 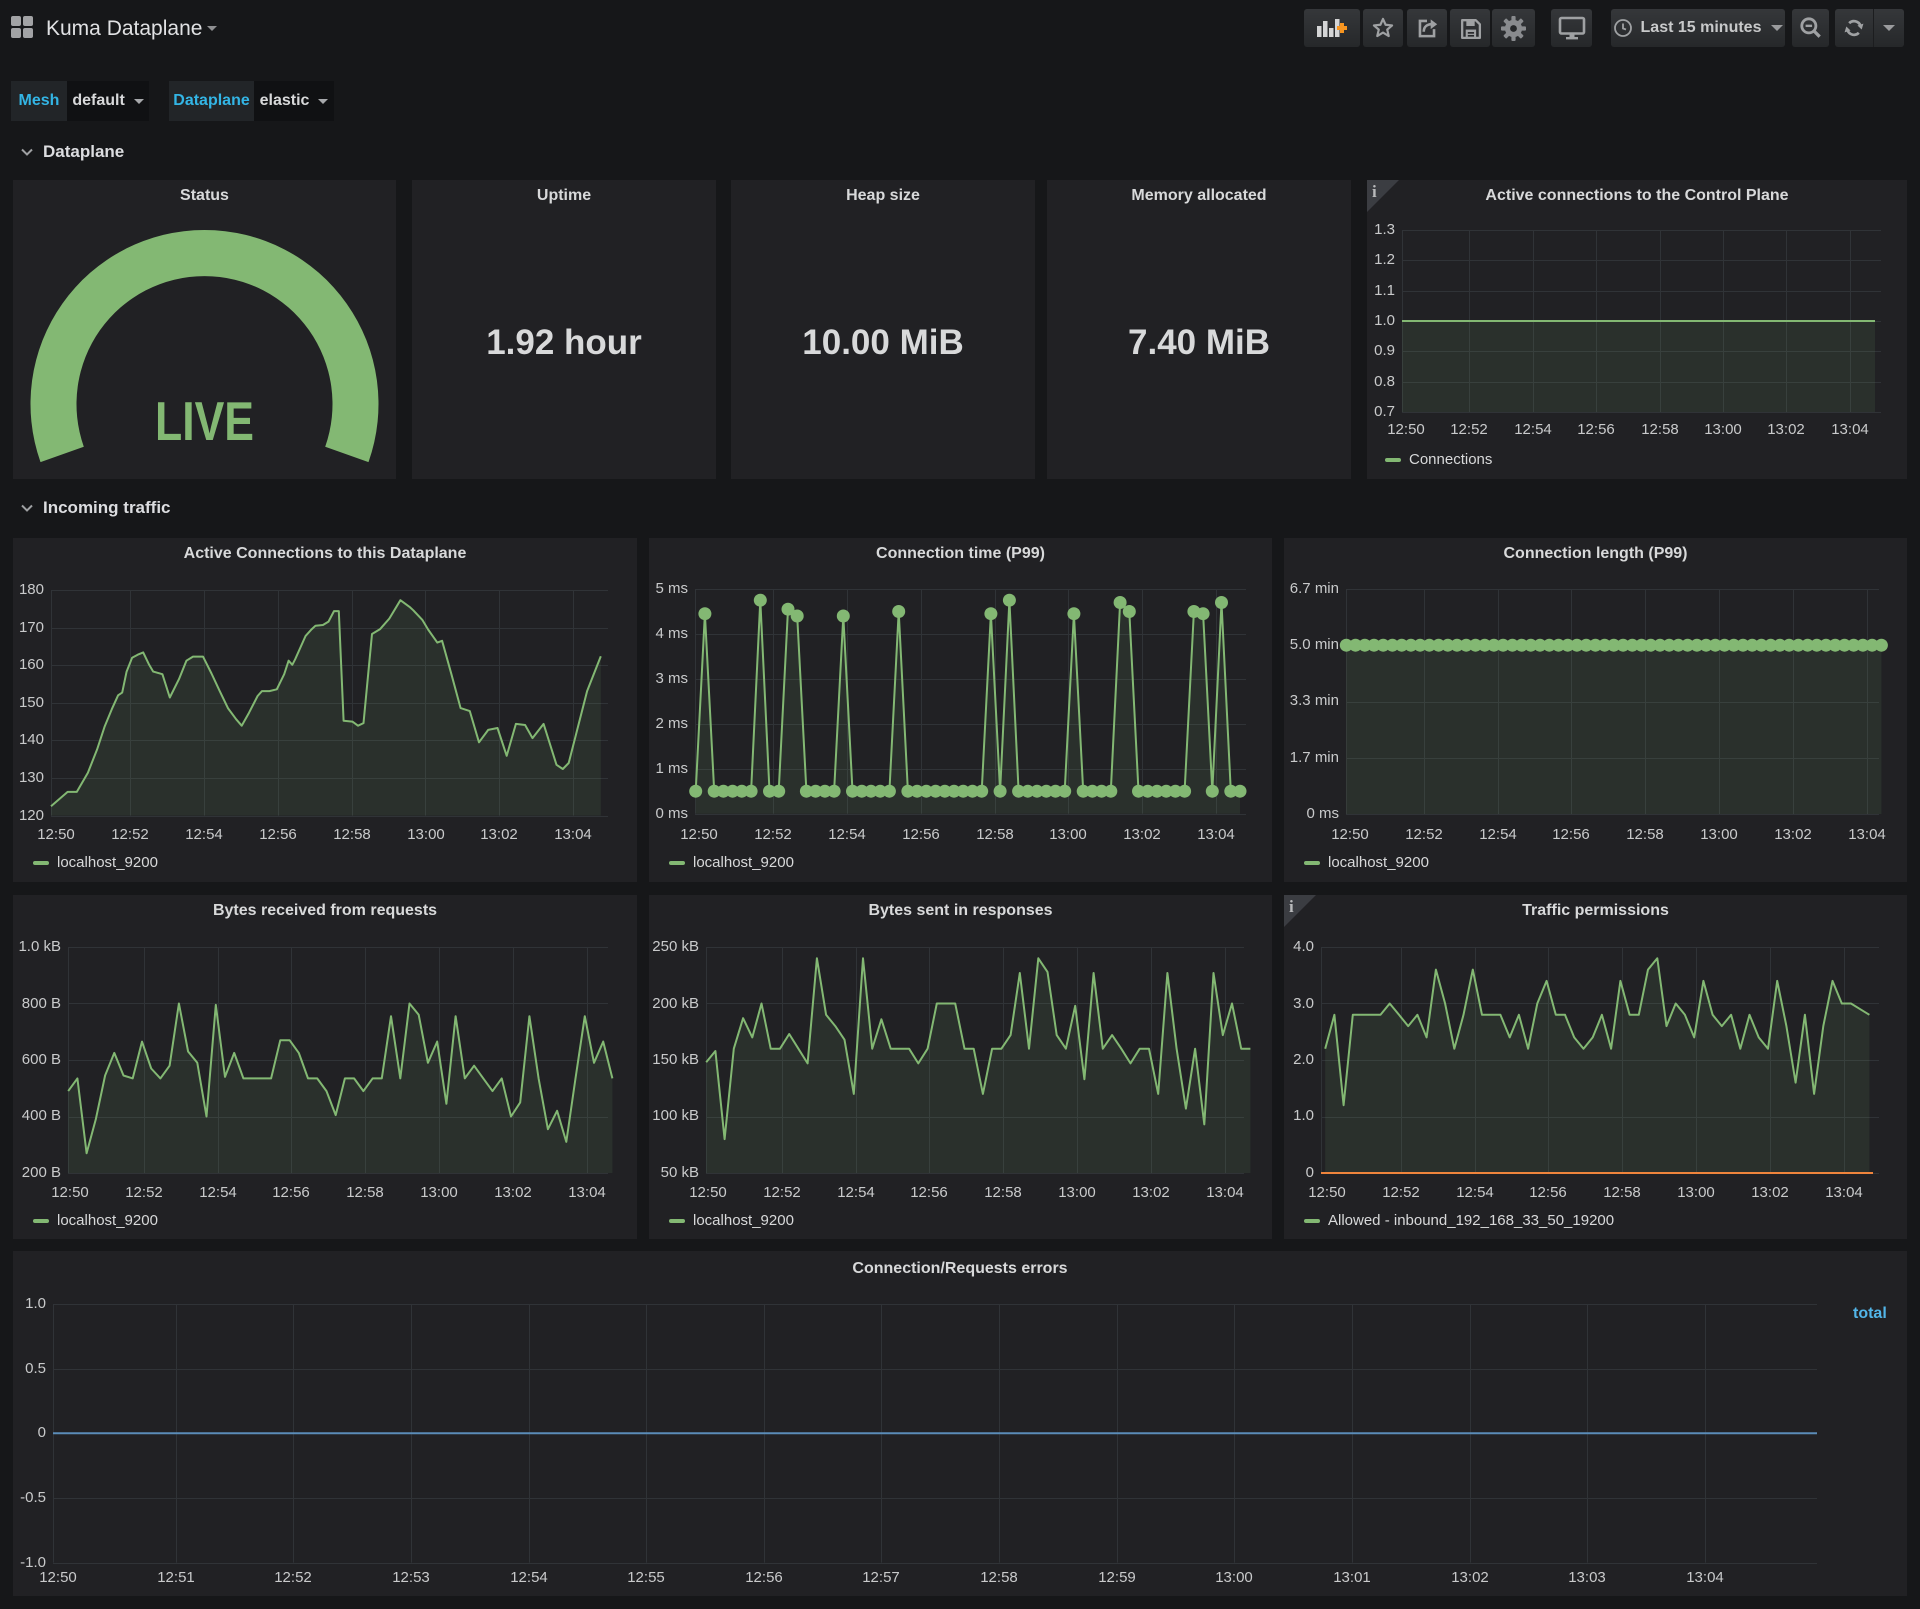 I want to click on svg-text: LIVE, so click(x=204, y=421).